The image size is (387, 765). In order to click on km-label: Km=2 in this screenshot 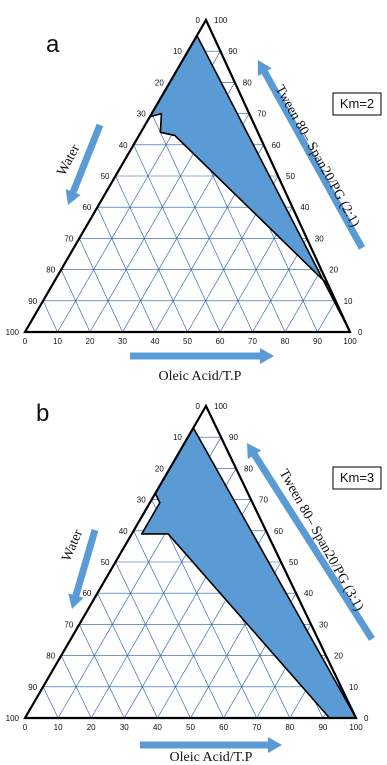, I will do `click(357, 103)`.